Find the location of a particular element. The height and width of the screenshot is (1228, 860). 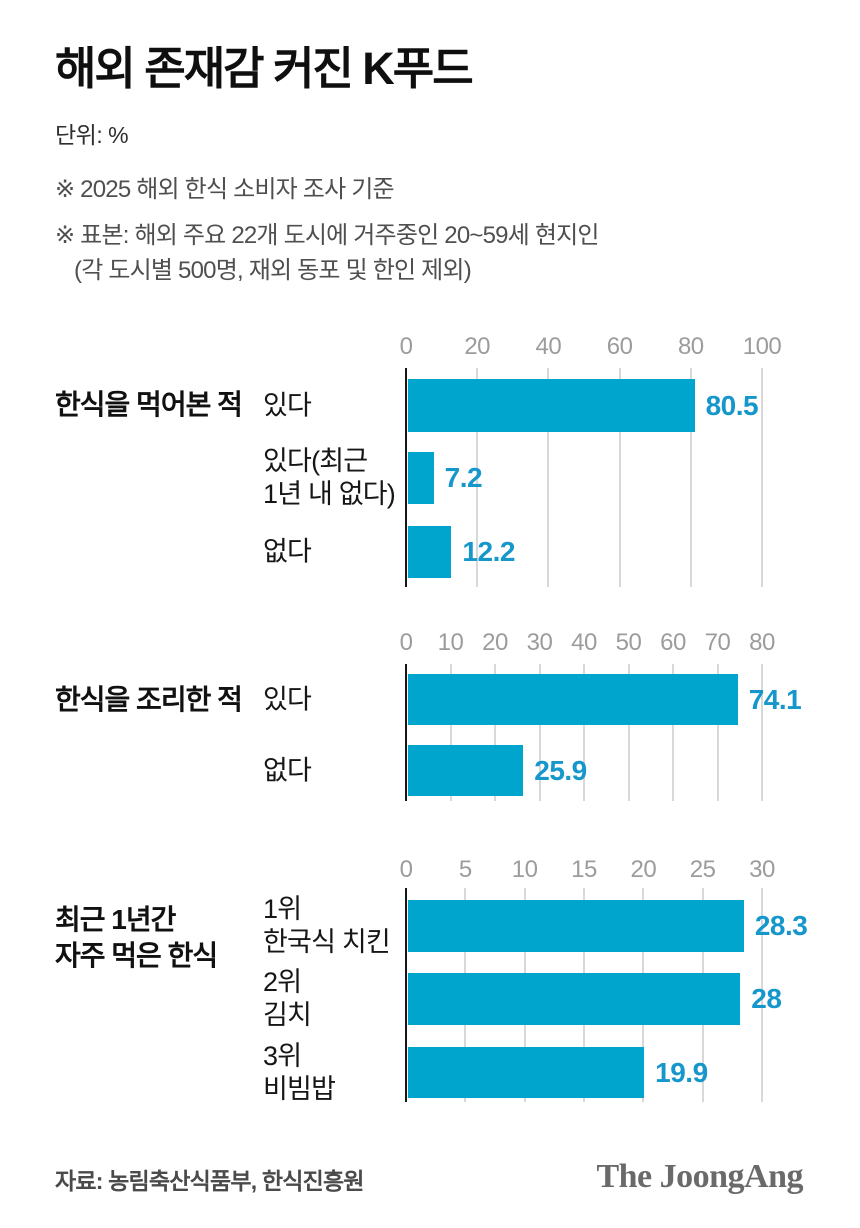

chart-group-label: 한식을 먹어본 적 is located at coordinates (149, 404).